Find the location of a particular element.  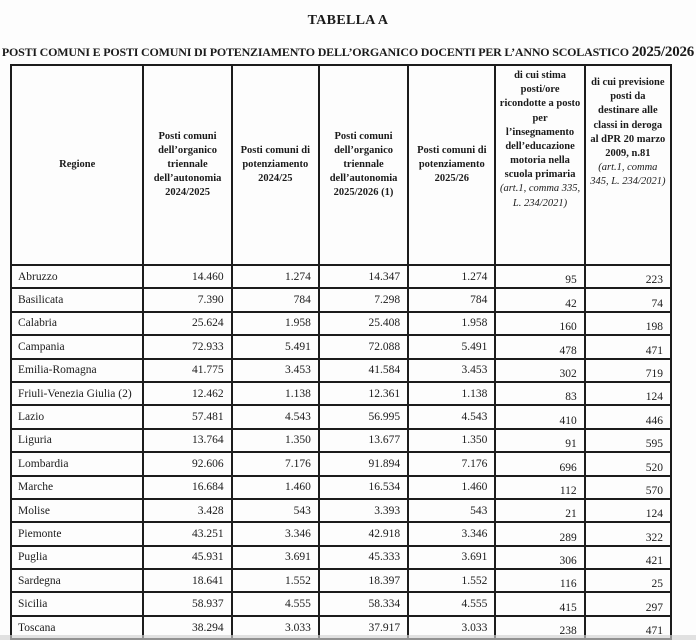

value-cell: 297 is located at coordinates (628, 604).